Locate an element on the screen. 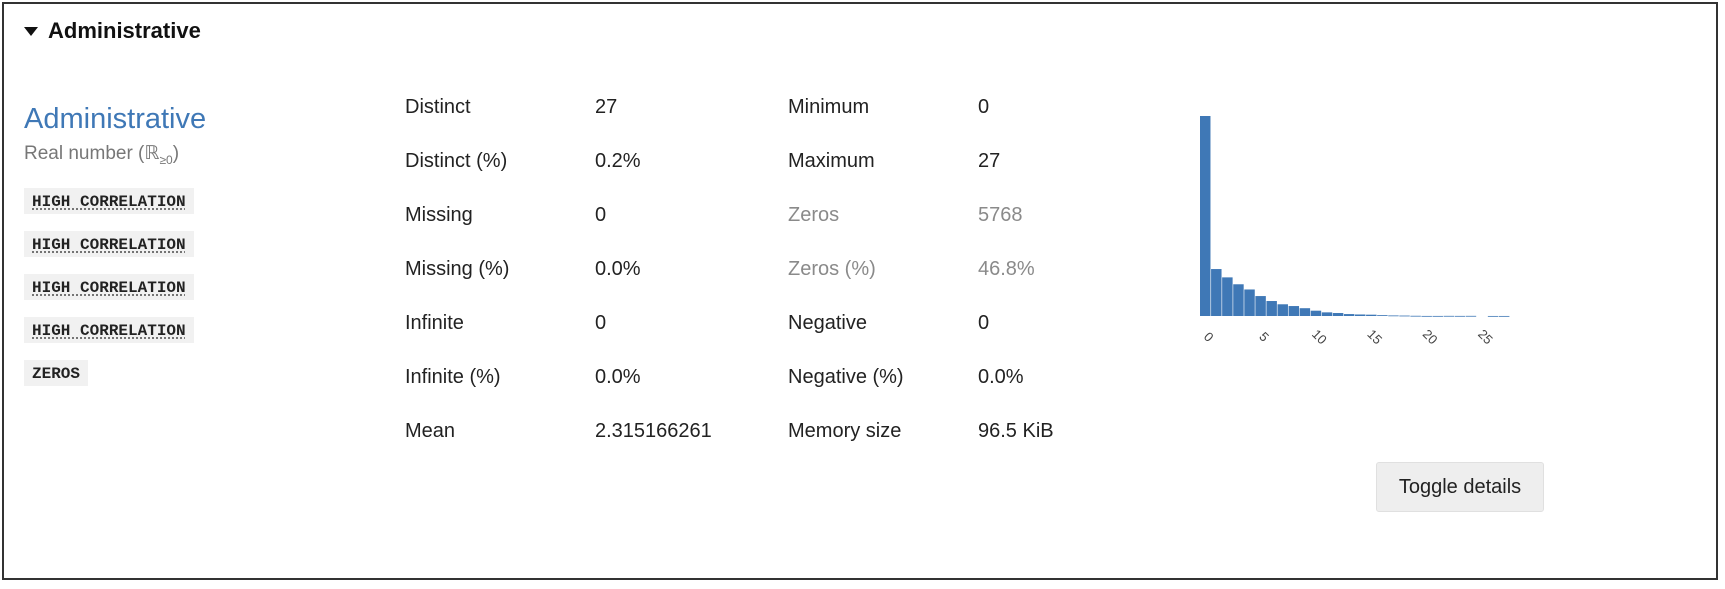 The height and width of the screenshot is (589, 1725). caret-down-icon is located at coordinates (31, 31).